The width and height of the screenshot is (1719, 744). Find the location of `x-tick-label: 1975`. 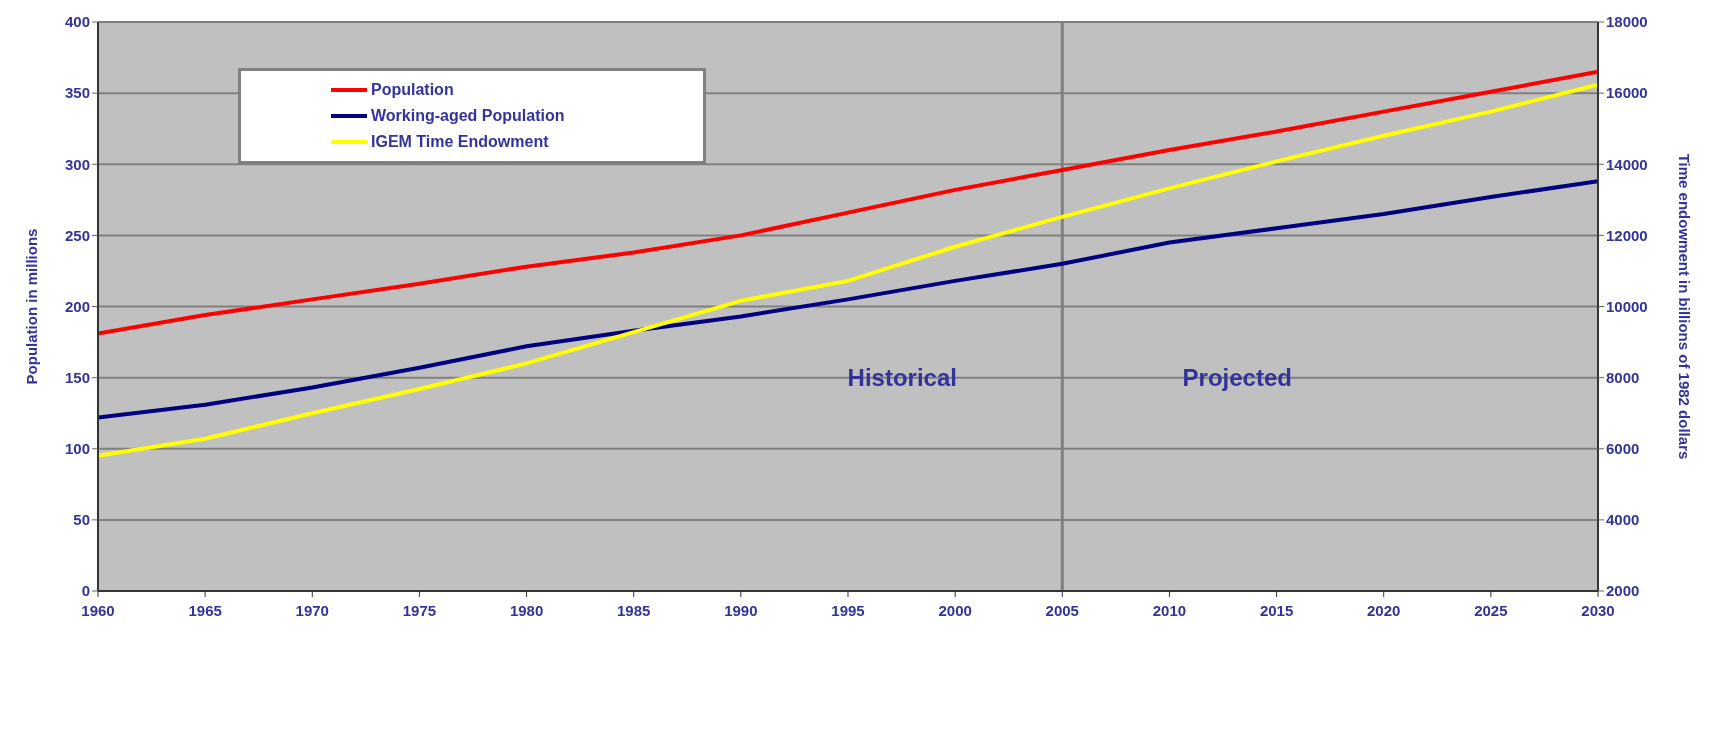

x-tick-label: 1975 is located at coordinates (419, 610).